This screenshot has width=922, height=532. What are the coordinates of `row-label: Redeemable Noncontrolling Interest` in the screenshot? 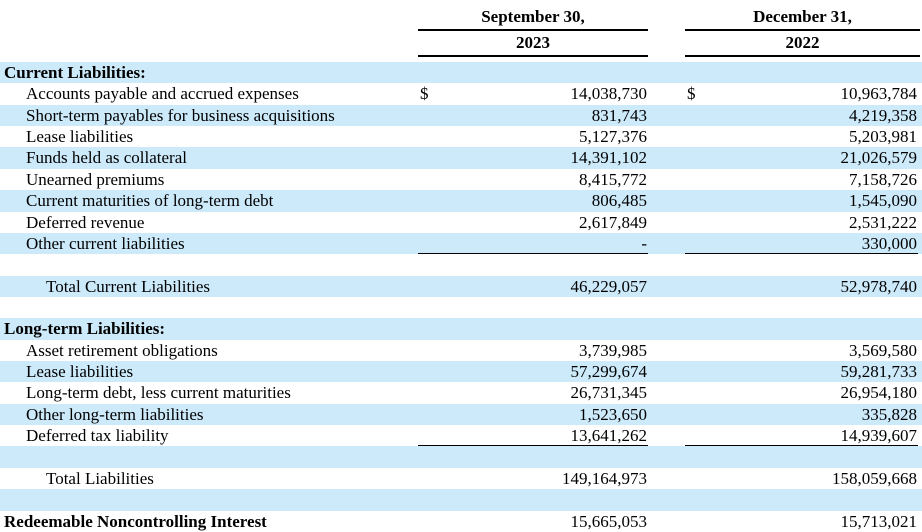 It's located at (135, 521).